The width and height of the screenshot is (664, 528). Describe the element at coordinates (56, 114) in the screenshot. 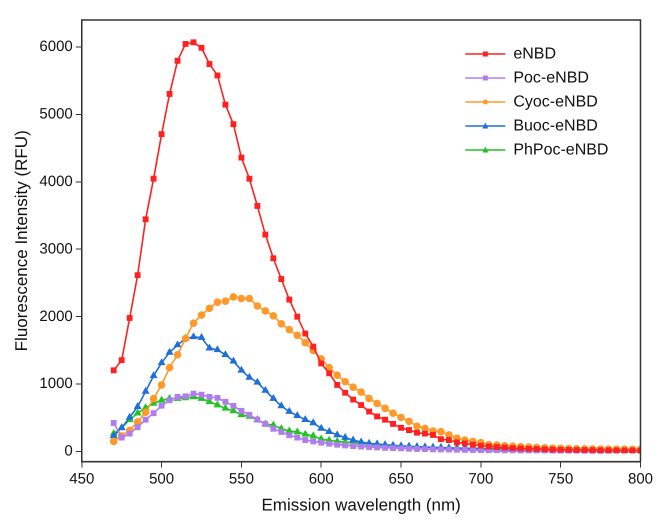

I see `y-tick-label: 5000` at that location.